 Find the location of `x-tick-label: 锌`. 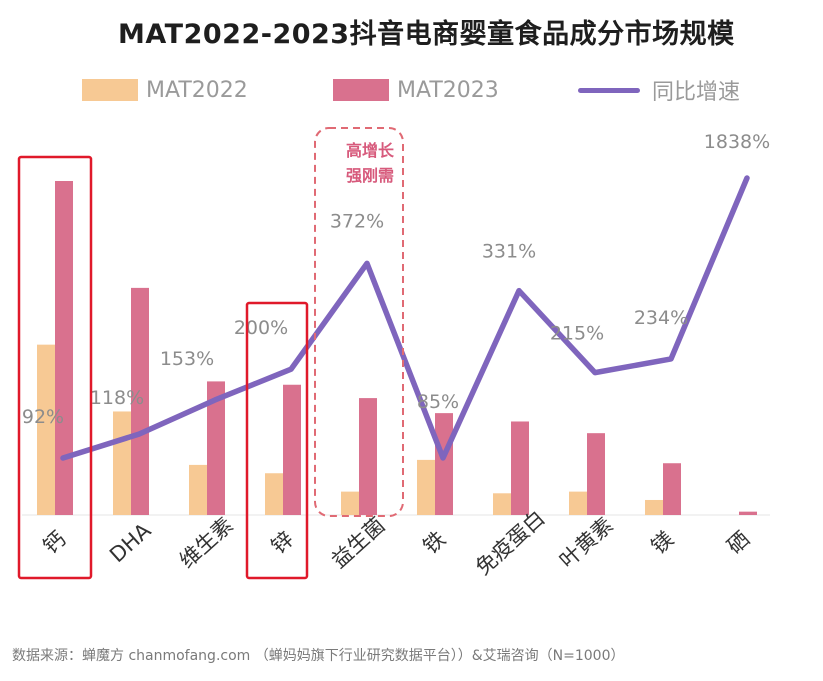

x-tick-label: 锌 is located at coordinates (282, 543).